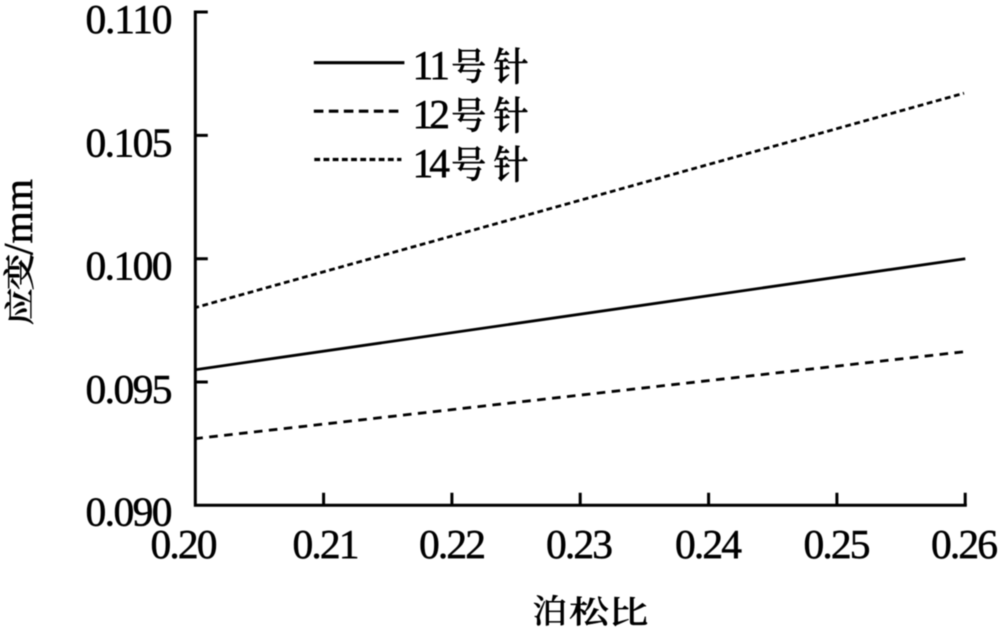 The height and width of the screenshot is (637, 1000). I want to click on svg-text: 12, so click(432, 114).